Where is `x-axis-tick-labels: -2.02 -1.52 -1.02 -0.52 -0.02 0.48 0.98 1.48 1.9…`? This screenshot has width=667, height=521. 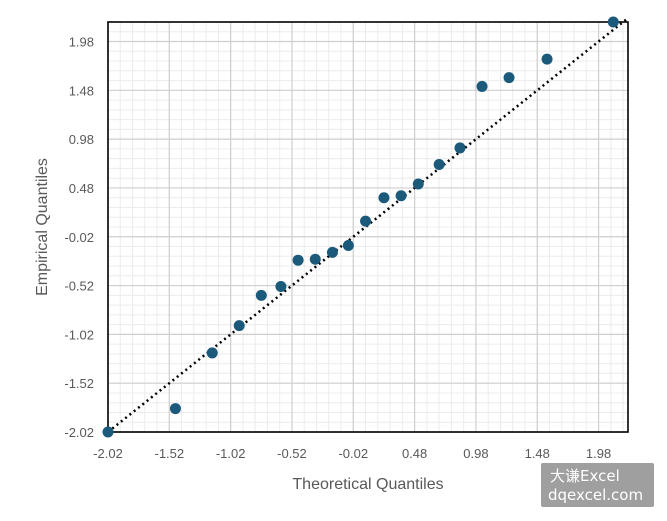
x-axis-tick-labels: -2.02 -1.52 -1.02 -0.52 -0.02 0.48 0.98 1.48 1.9… is located at coordinates (352, 453).